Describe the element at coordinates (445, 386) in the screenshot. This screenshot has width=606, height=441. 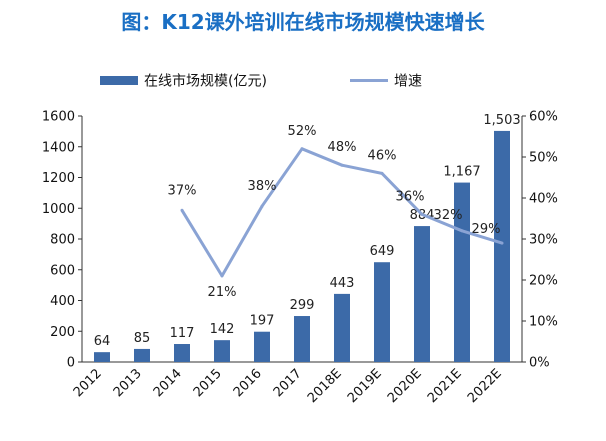
I see `x-tick-label: 2021E` at that location.